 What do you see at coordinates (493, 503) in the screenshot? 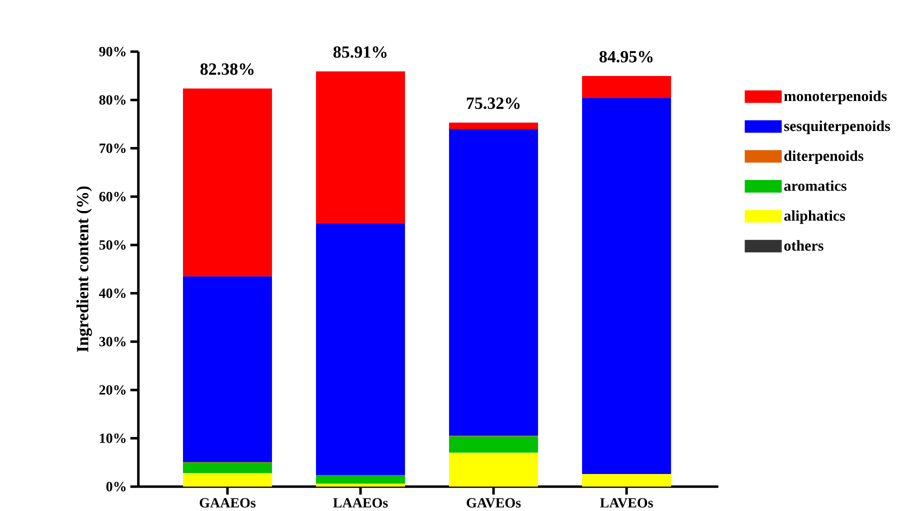
I see `x-tick-label: GAVEOs` at bounding box center [493, 503].